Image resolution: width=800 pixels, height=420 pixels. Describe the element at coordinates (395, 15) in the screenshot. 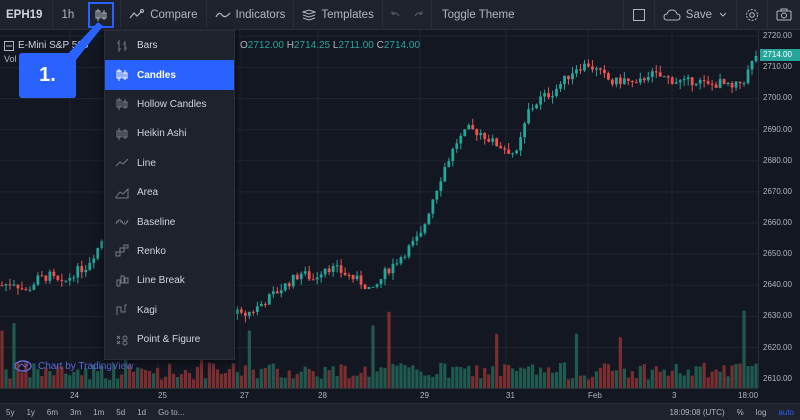

I see `undo-button` at that location.